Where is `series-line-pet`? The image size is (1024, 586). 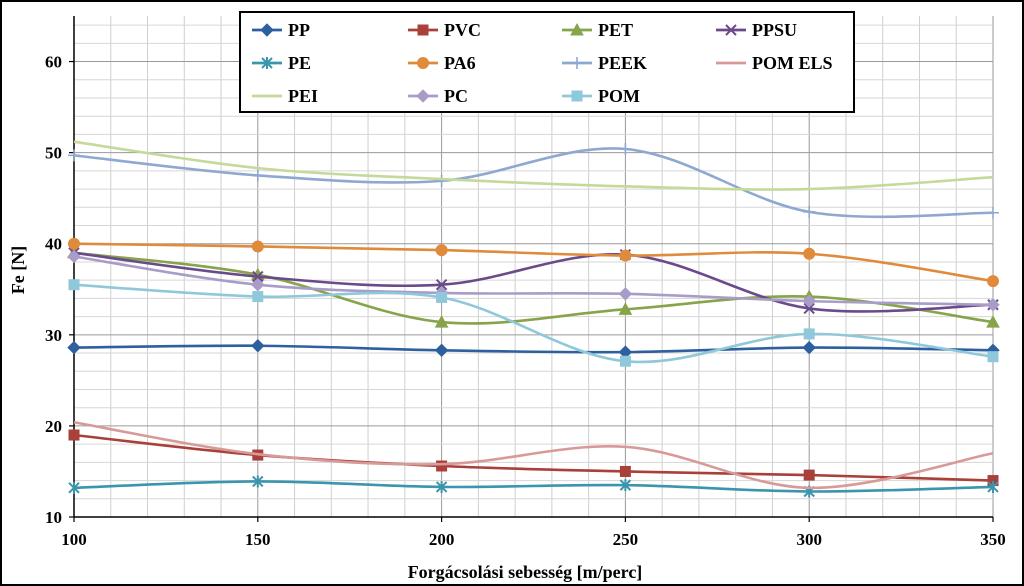 series-line-pet is located at coordinates (533, 288).